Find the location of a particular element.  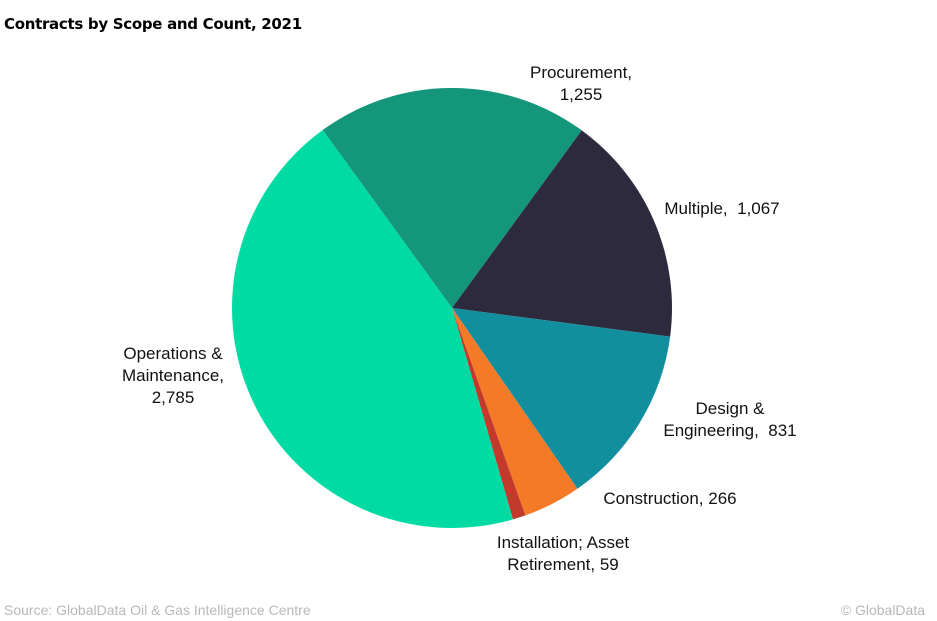

slice-label: Procurement, 1,255 is located at coordinates (581, 83).